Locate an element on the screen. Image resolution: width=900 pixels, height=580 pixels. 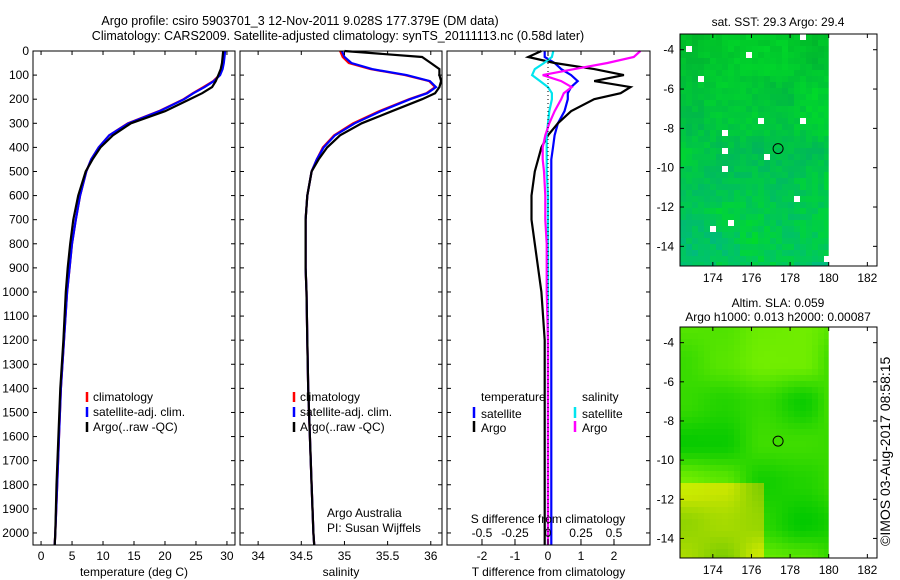
map-lat-label: -14 is located at coordinates (666, 246).